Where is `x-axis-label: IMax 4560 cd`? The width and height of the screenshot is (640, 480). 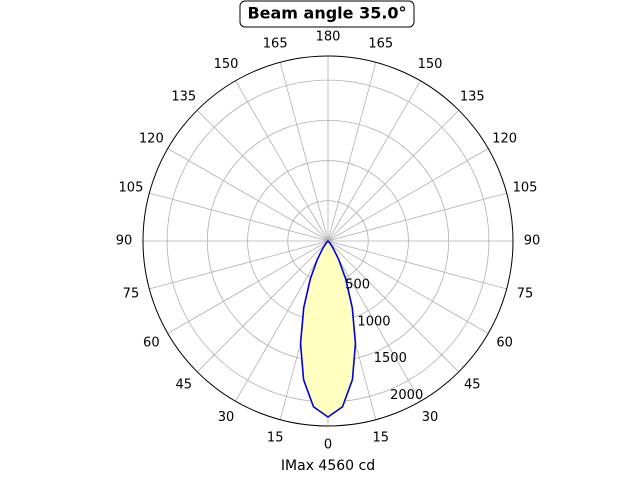 x-axis-label: IMax 4560 cd is located at coordinates (328, 466).